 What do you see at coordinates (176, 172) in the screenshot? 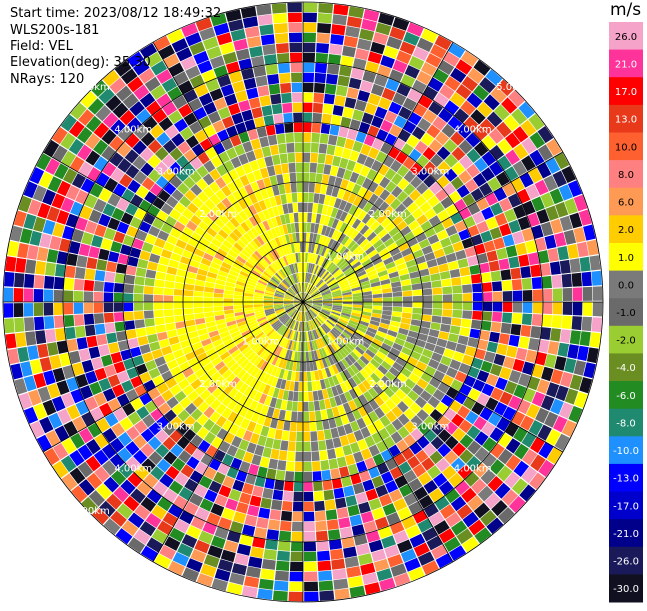
I see `range-ring-label: 3.00km` at bounding box center [176, 172].